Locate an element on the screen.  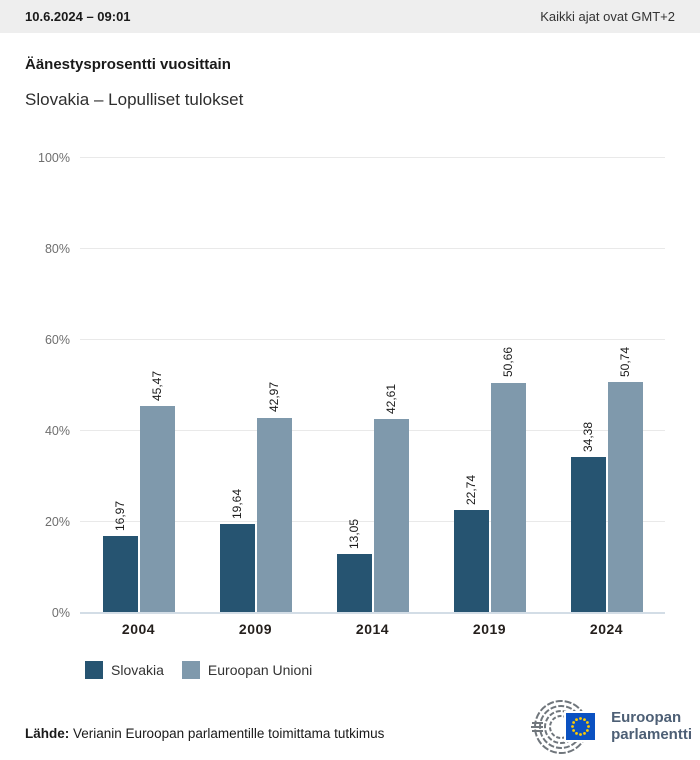
bar-euroopan-unioni-2004 is located at coordinates (157, 509).